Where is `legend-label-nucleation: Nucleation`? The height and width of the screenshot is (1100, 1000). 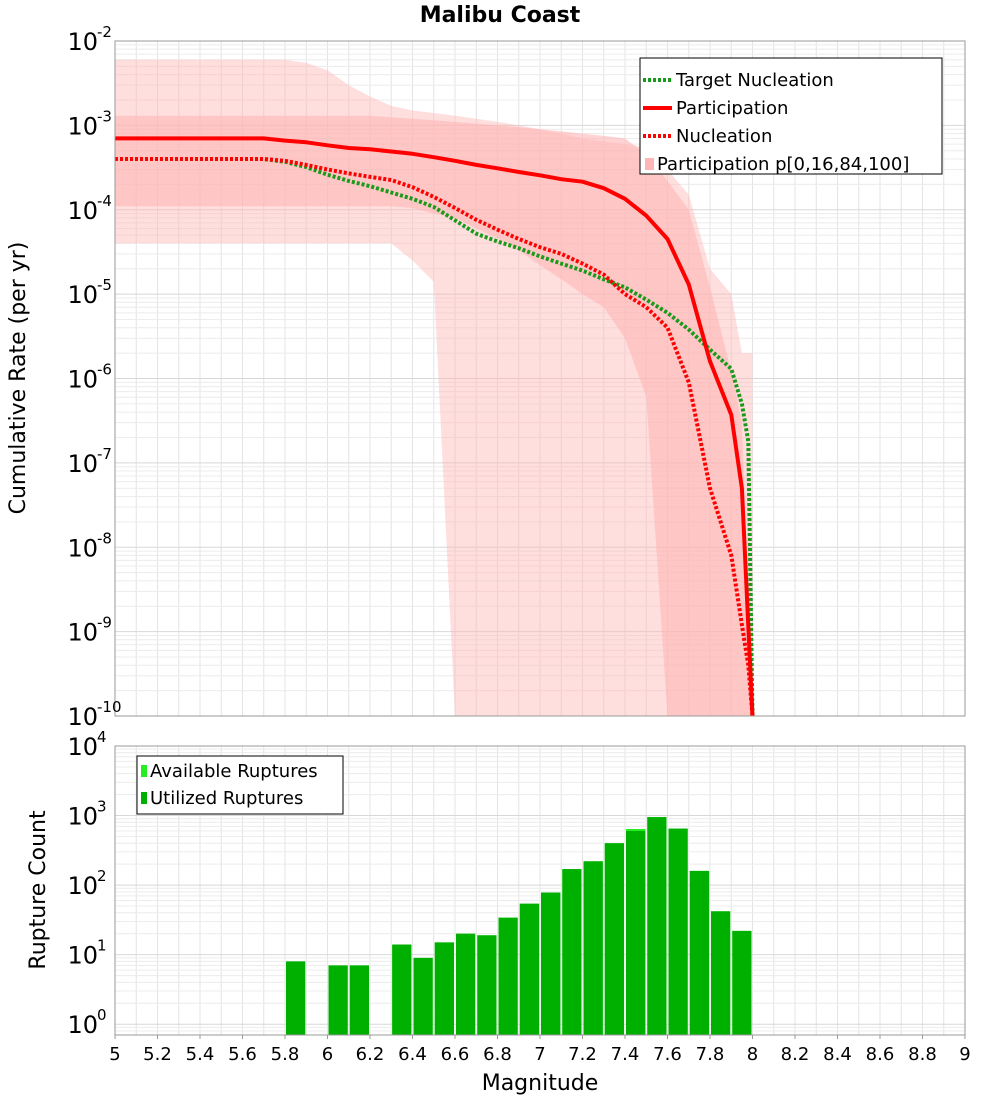
legend-label-nucleation: Nucleation is located at coordinates (724, 136).